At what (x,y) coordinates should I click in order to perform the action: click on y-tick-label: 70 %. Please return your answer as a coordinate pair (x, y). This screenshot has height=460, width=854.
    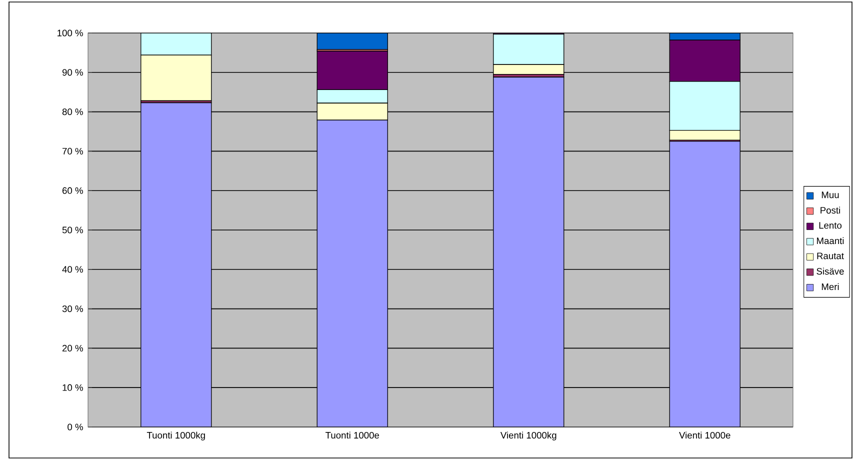
    Looking at the image, I should click on (72, 151).